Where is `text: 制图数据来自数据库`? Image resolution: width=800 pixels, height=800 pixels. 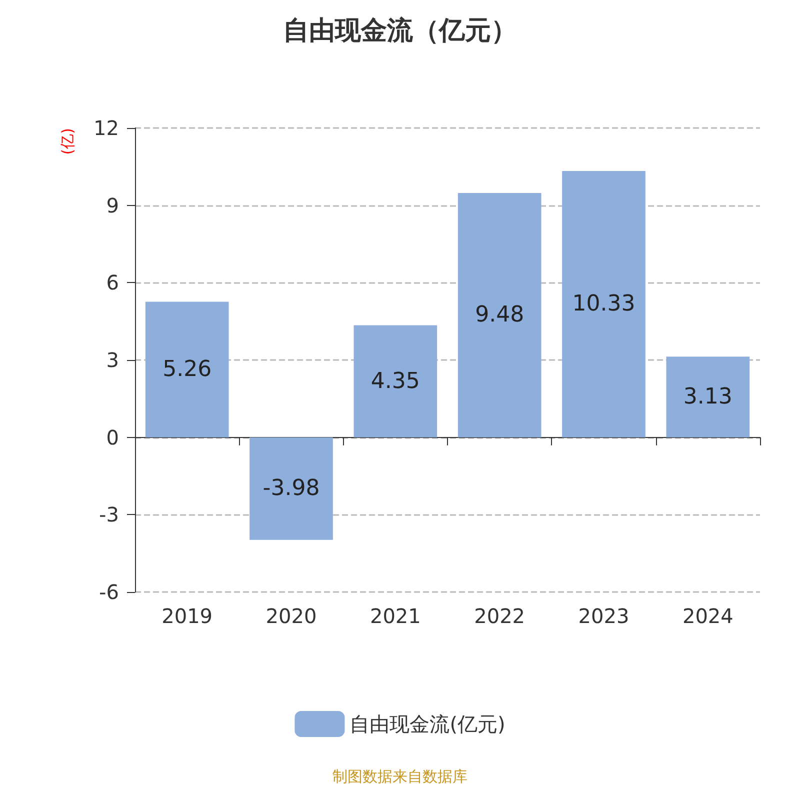
text: 制图数据来自数据库 is located at coordinates (400, 777).